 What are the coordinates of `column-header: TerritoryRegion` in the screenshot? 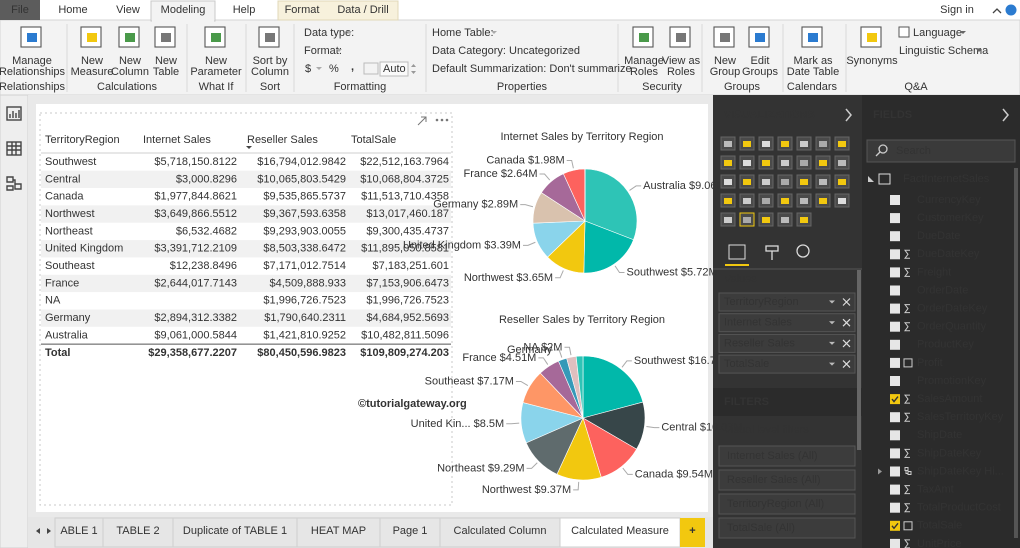 It's located at (82, 140).